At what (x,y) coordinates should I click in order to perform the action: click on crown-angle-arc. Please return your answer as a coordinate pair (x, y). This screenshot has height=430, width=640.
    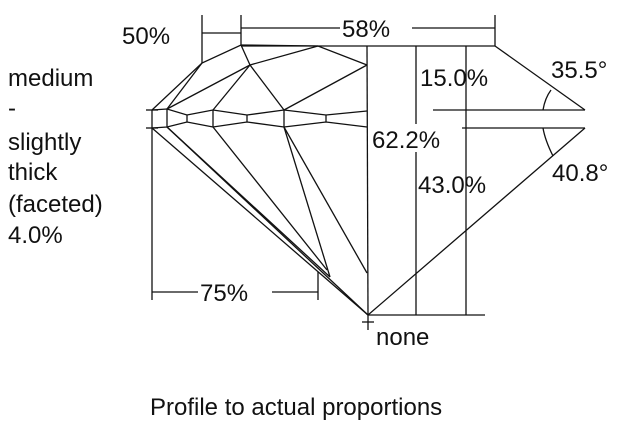
    Looking at the image, I should click on (547, 100).